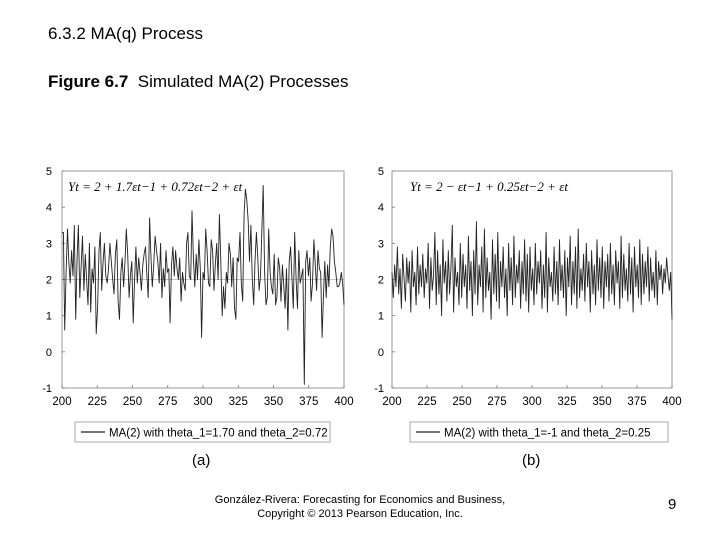 This screenshot has height=540, width=720. What do you see at coordinates (218, 434) in the screenshot?
I see `legend-label: MA(2) with theta_1=1.70 and theta_2=0.72` at bounding box center [218, 434].